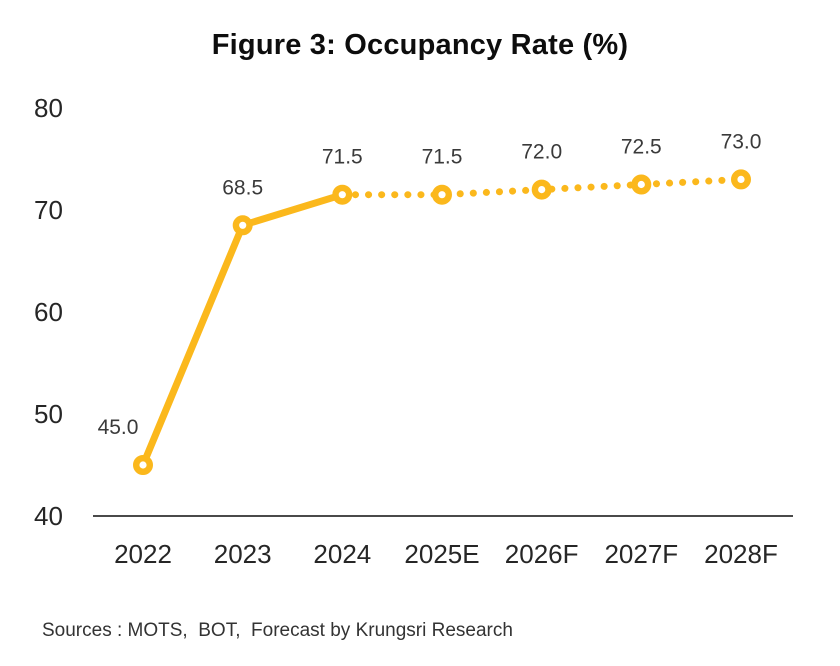 This screenshot has width=840, height=666. Describe the element at coordinates (242, 187) in the screenshot. I see `data-point-label: 68.5` at that location.